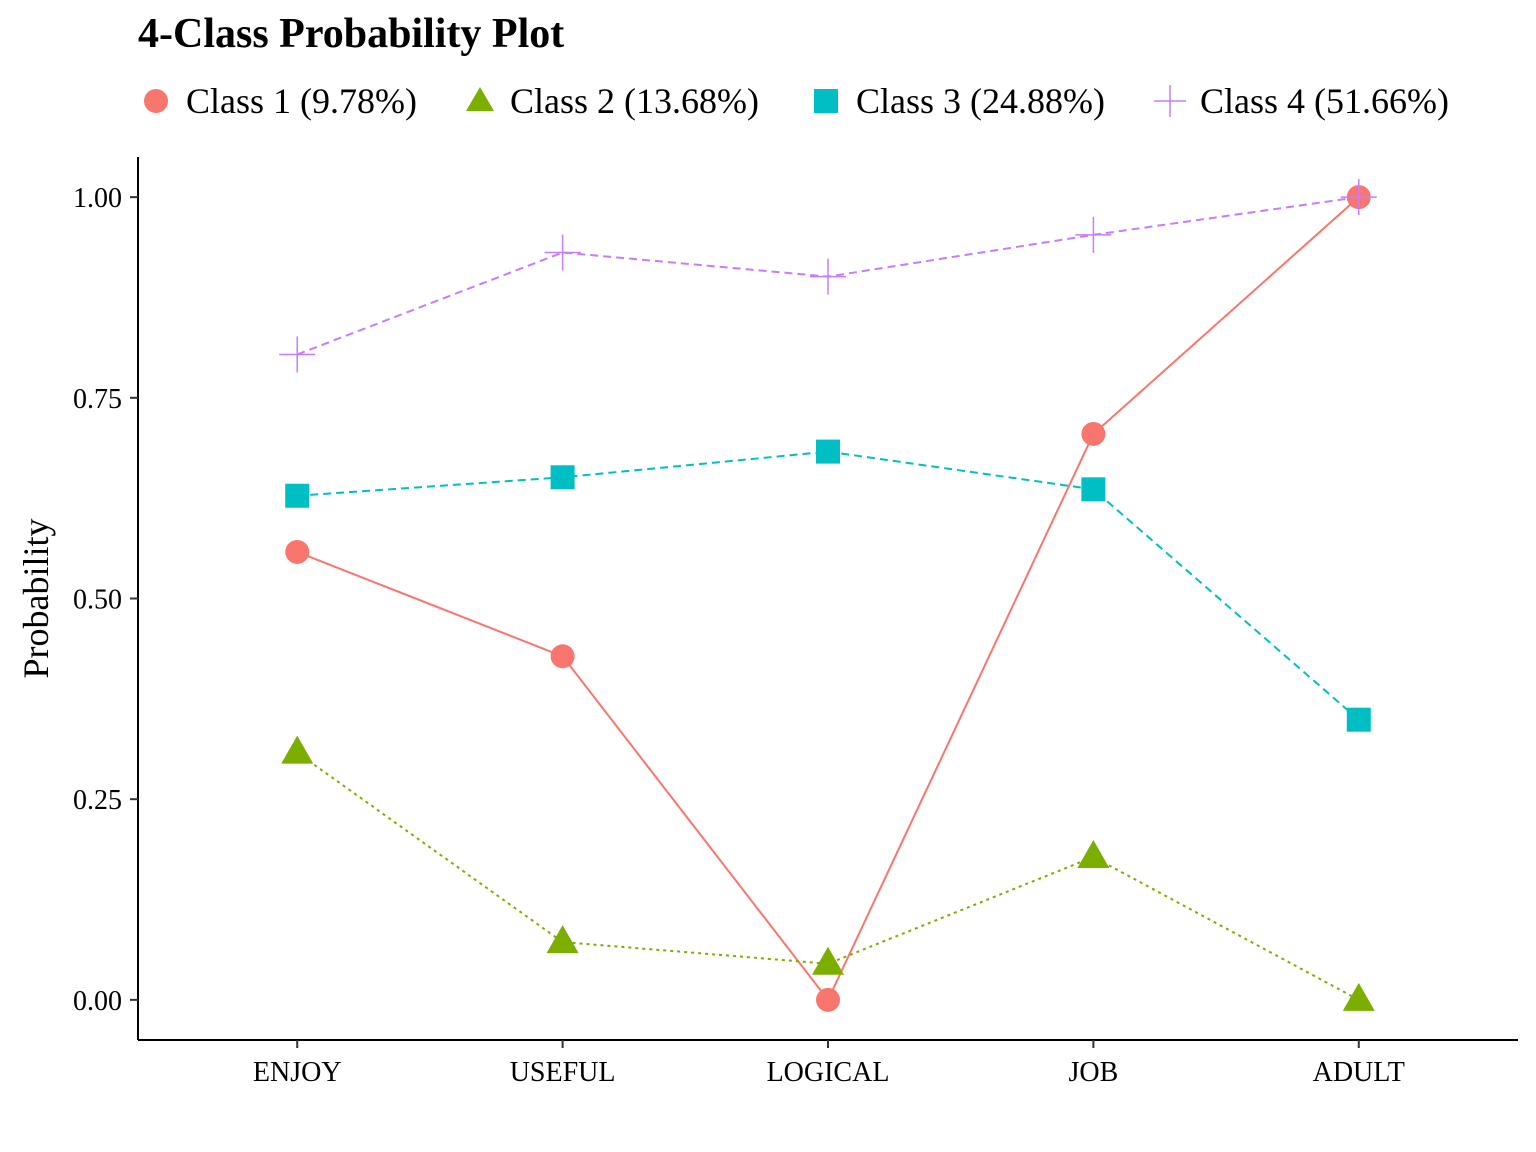  Describe the element at coordinates (297, 495) in the screenshot. I see `point-class-3-enjoy` at that location.